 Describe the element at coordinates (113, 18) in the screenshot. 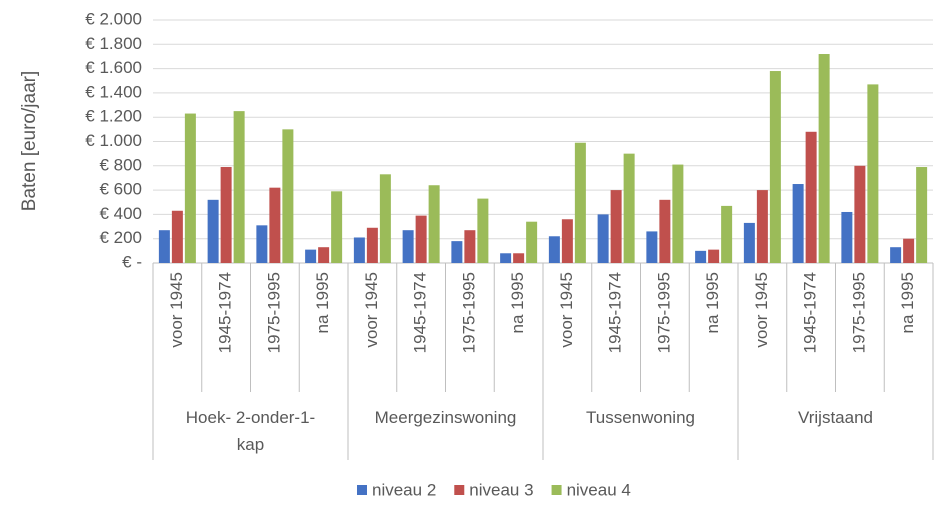

I see `y-tick-label: € 2.000` at that location.